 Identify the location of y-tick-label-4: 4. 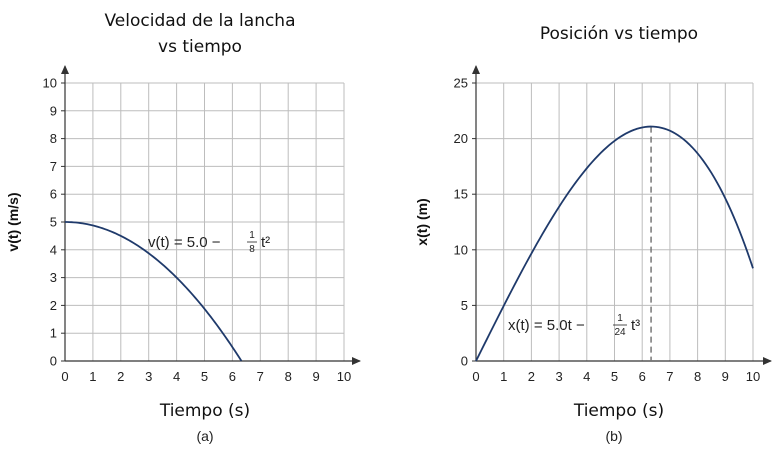
(53, 249).